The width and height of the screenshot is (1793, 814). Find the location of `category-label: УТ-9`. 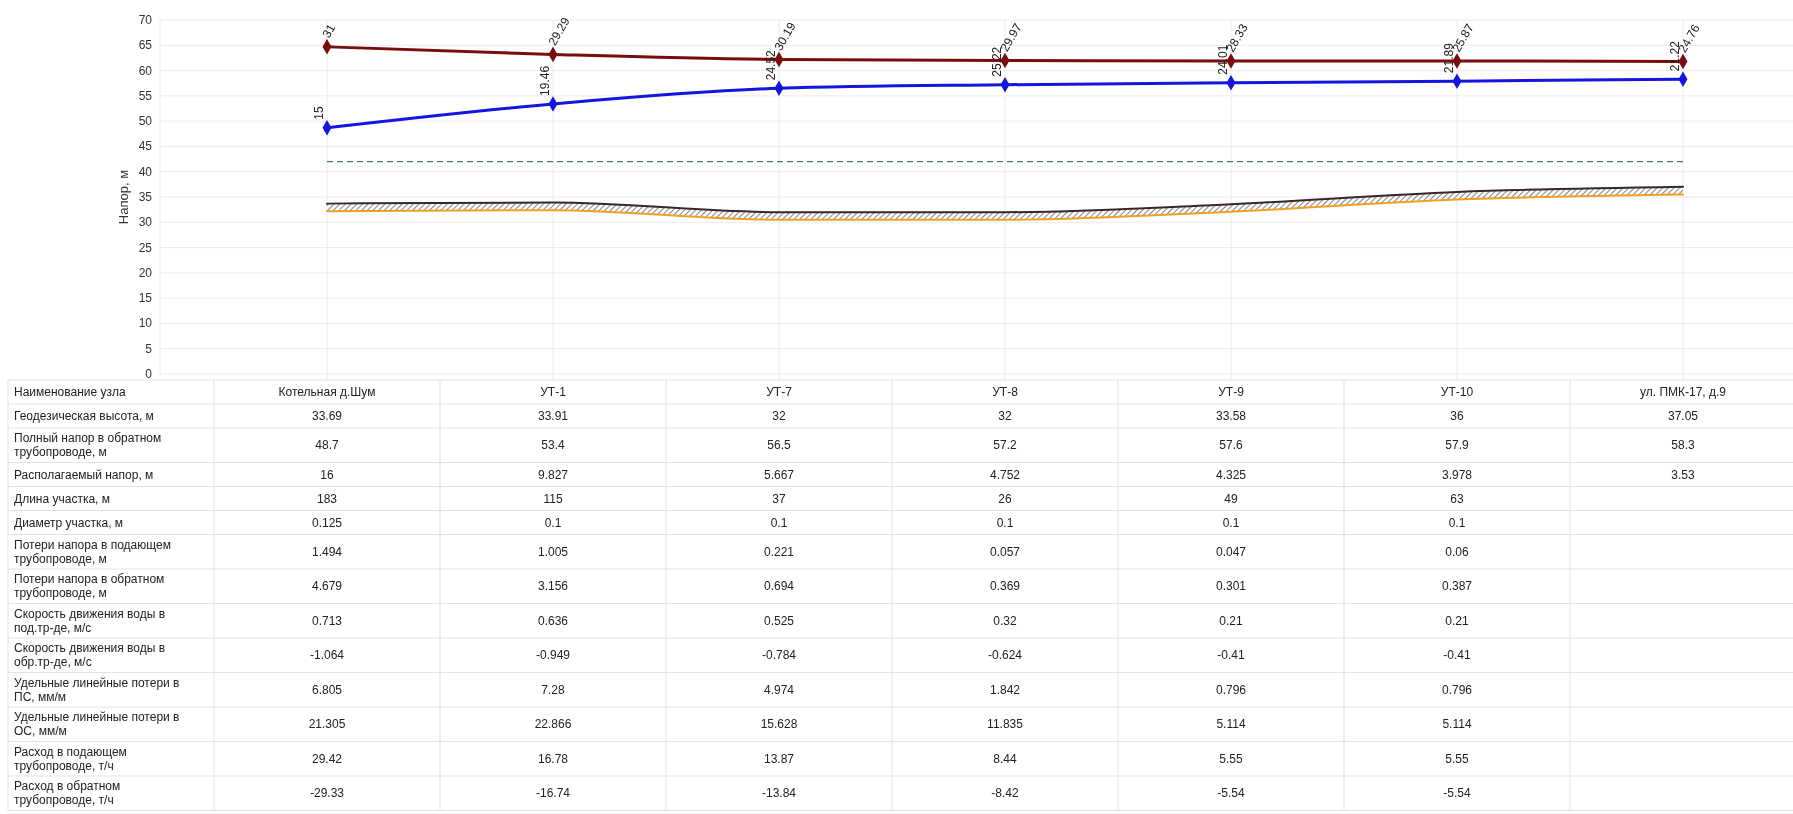

category-label: УТ-9 is located at coordinates (1231, 392).